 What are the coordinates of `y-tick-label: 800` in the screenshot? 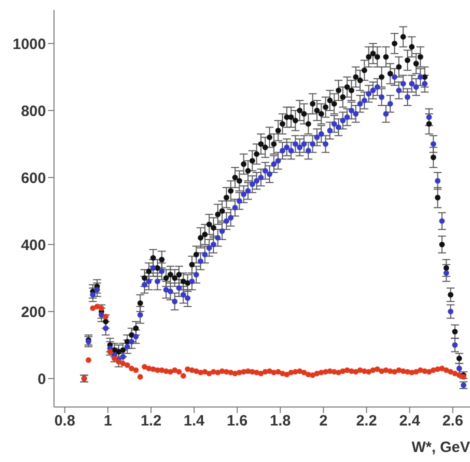 It's located at (33, 111).